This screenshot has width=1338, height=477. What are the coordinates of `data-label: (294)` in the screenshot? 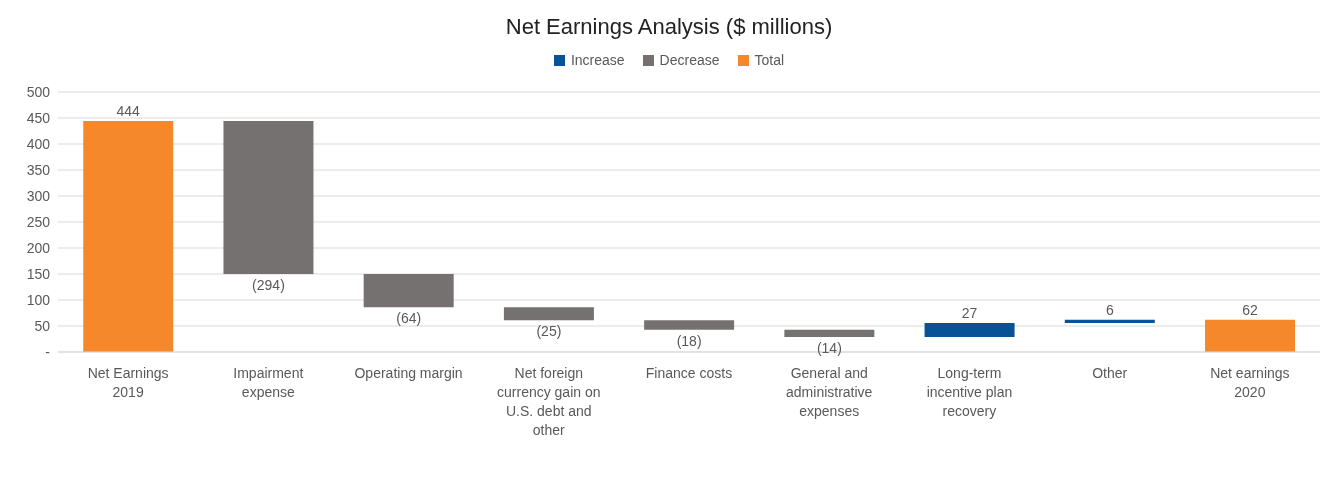 It's located at (268, 285).